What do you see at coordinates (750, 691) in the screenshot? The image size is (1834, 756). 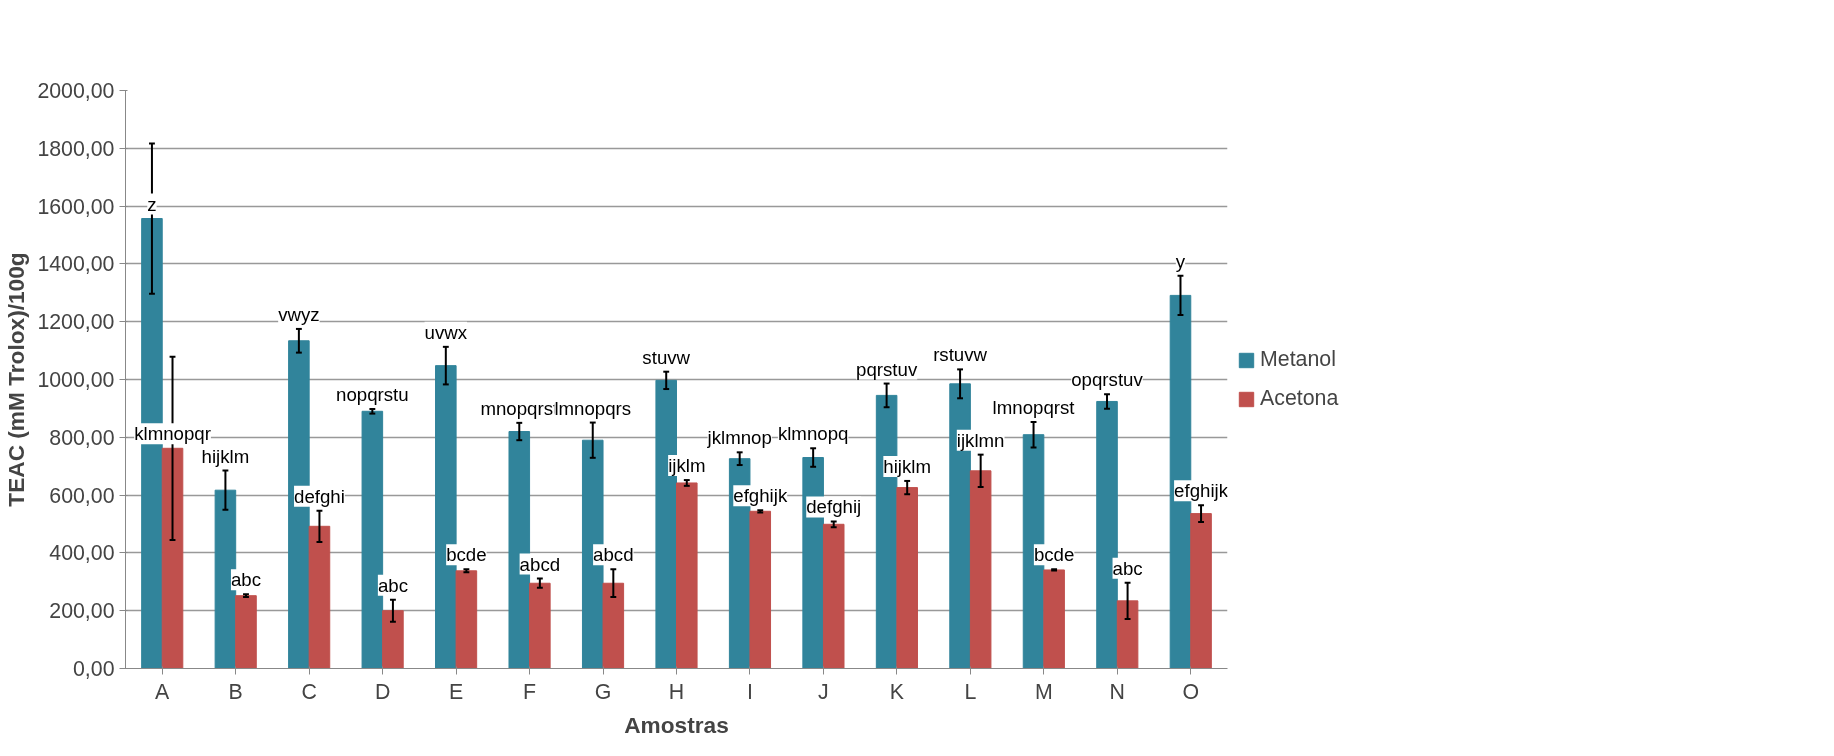 I see `x-tick-label: I` at bounding box center [750, 691].